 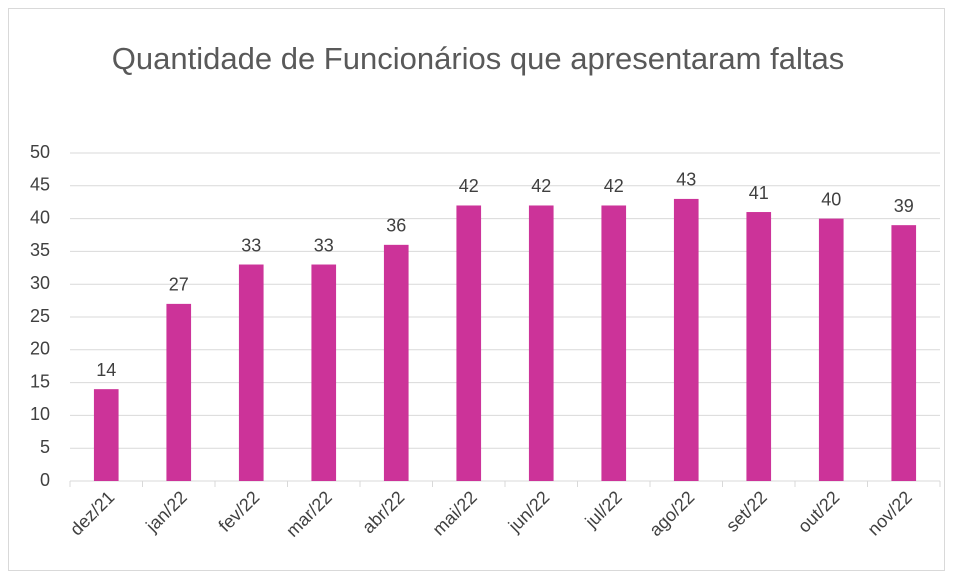 What do you see at coordinates (746, 511) in the screenshot?
I see `x-tick-label: set/22` at bounding box center [746, 511].